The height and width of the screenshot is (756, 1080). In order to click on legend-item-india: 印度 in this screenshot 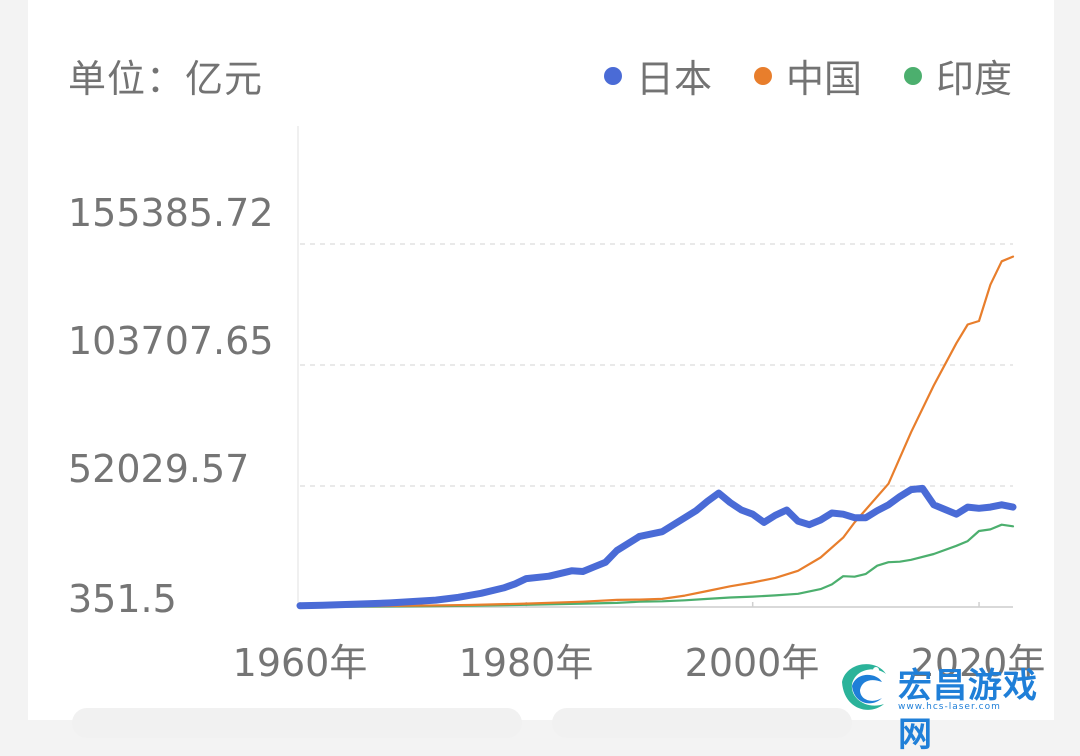, I will do `click(957, 75)`.